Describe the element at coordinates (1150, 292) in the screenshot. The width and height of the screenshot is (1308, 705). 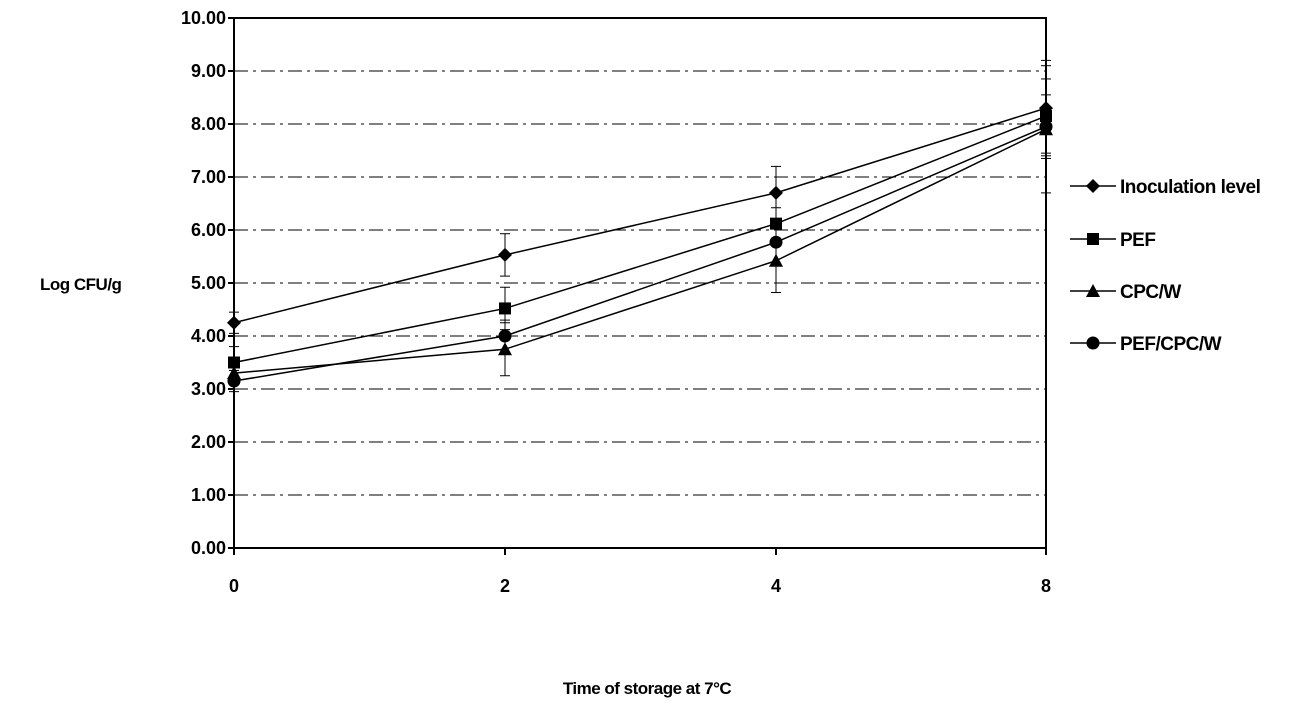
I see `legend-label-2: CPC/W` at that location.